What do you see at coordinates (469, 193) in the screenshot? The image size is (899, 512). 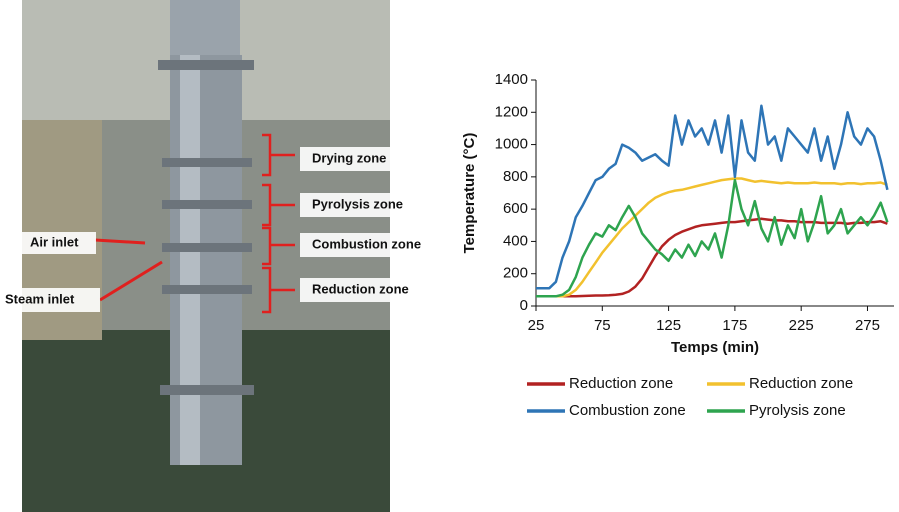 I see `y-axis-title: Temperature (°C)` at bounding box center [469, 193].